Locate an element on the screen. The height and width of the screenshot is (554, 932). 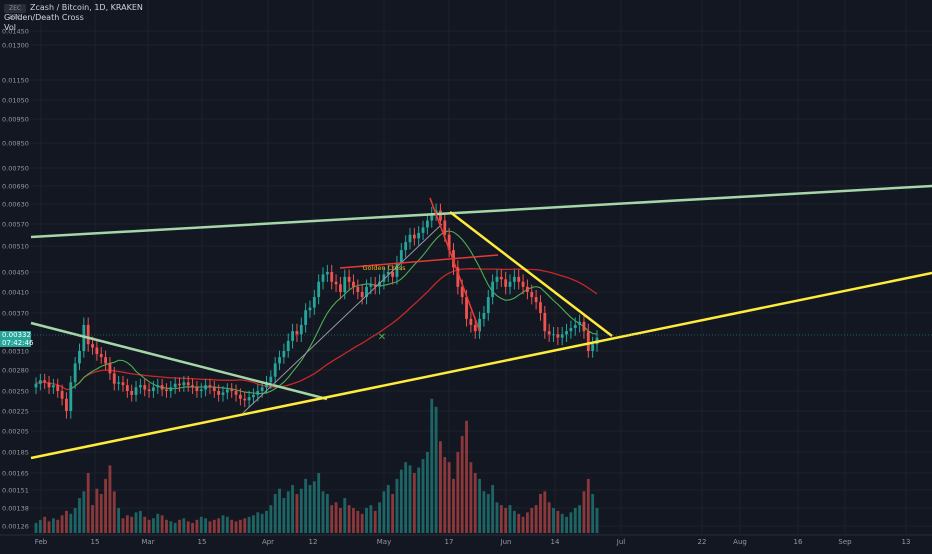
y-tick-label: 0.00310 is located at coordinates (15, 352).